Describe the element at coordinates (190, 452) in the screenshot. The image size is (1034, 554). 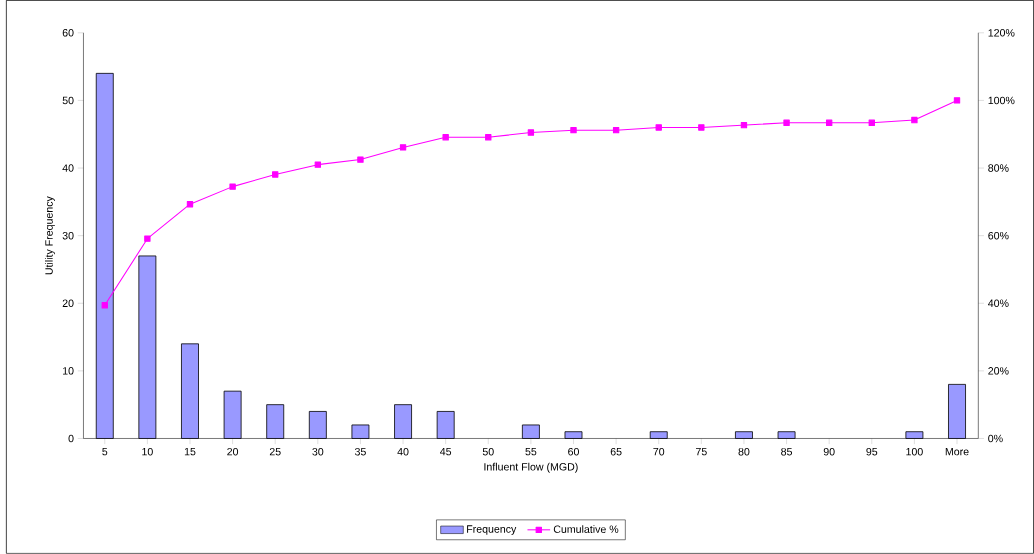
I see `x-tick-label: 15` at that location.